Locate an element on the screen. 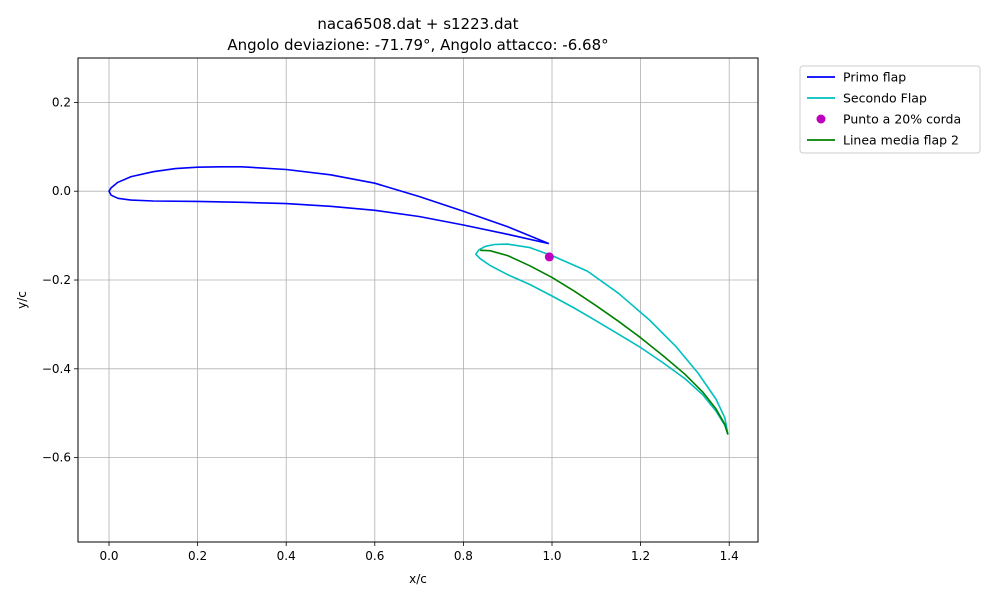 The width and height of the screenshot is (1000, 600). x-tick-label: 1.2 is located at coordinates (640, 556).